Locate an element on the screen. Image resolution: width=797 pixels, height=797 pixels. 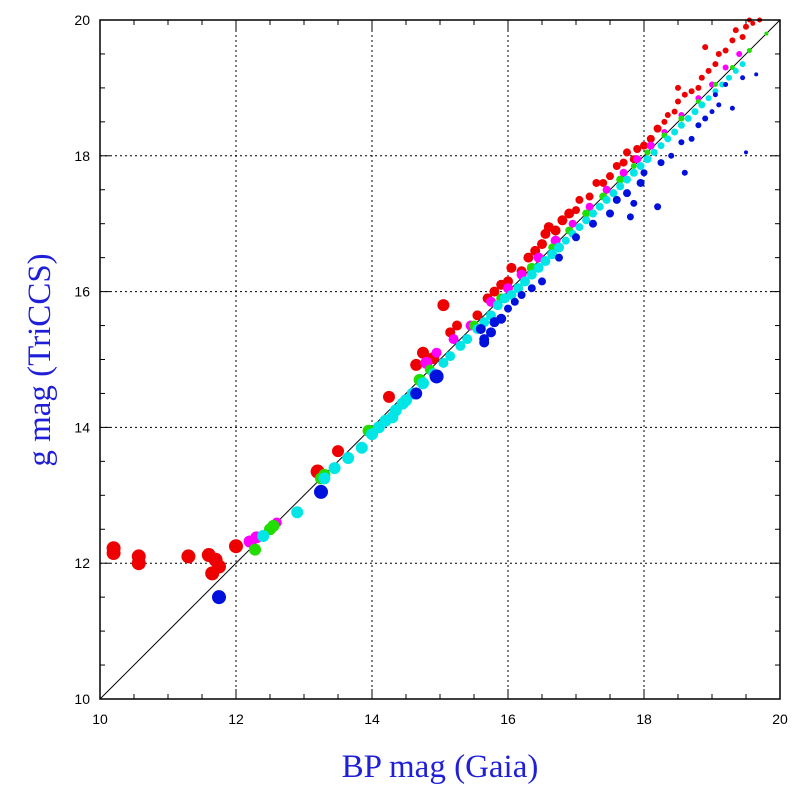
y-tick-label: 20 is located at coordinates (82, 20).